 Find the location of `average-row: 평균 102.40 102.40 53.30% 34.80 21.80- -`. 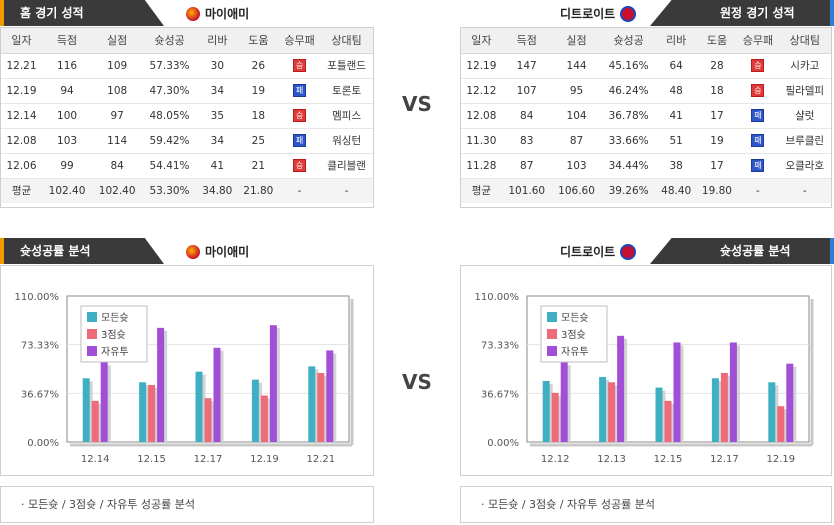

average-row: 평균 102.40 102.40 53.30% 34.80 21.80- - is located at coordinates (187, 190).